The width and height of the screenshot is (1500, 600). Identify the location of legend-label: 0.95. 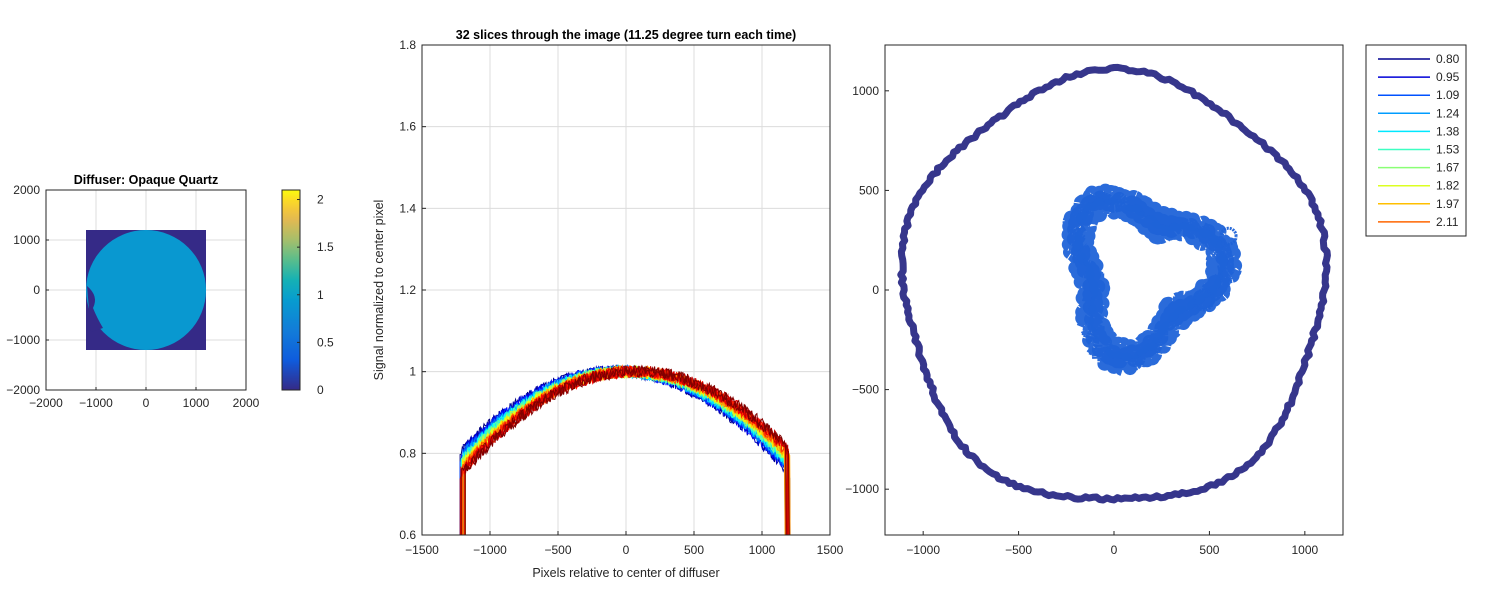
(1448, 77).